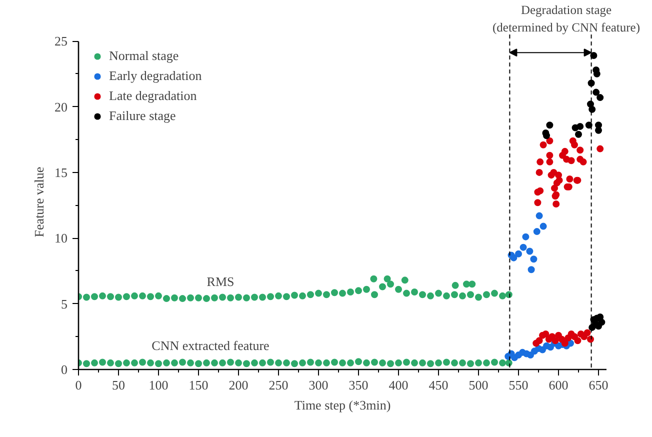 This screenshot has height=437, width=652. What do you see at coordinates (478, 385) in the screenshot?
I see `x-tick-label: 500` at bounding box center [478, 385].